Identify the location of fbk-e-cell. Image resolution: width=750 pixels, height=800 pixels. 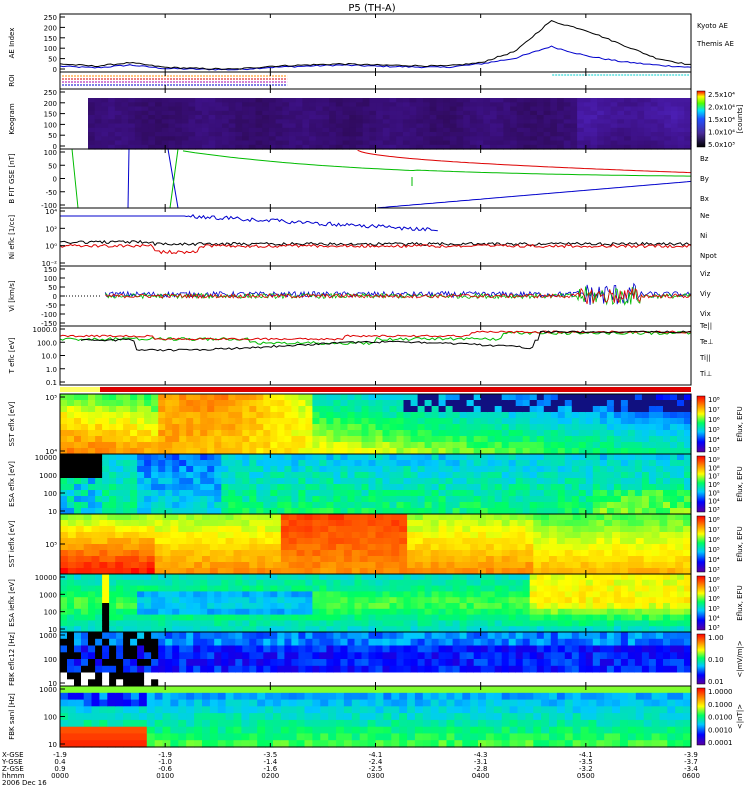
(106, 649).